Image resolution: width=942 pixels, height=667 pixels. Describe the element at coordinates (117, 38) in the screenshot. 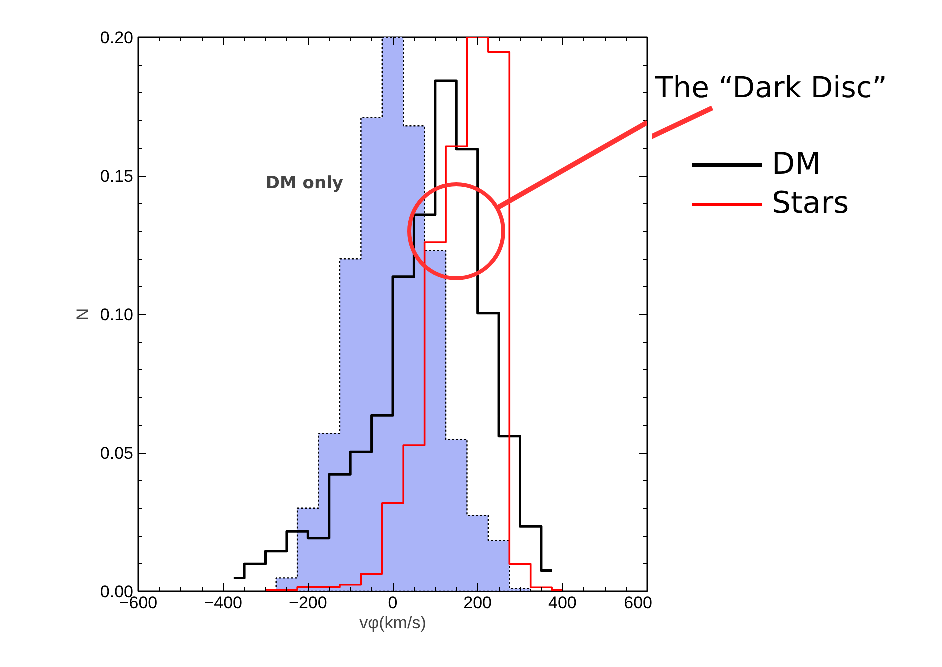

I see `y-tick-label: 0.20` at that location.